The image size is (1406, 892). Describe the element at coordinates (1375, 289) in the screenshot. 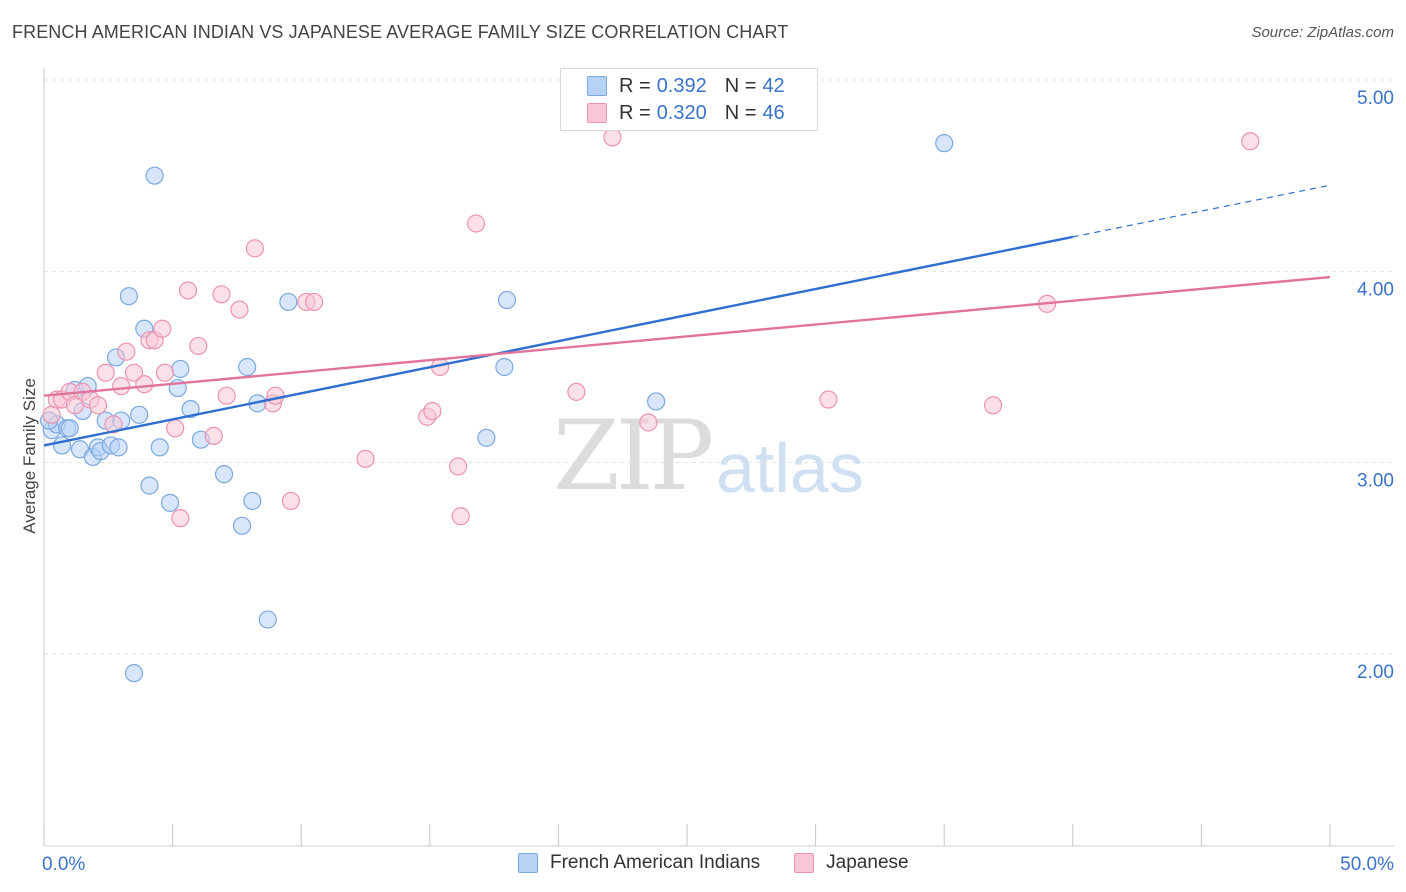

I see `y-tick-label: 4.00` at that location.